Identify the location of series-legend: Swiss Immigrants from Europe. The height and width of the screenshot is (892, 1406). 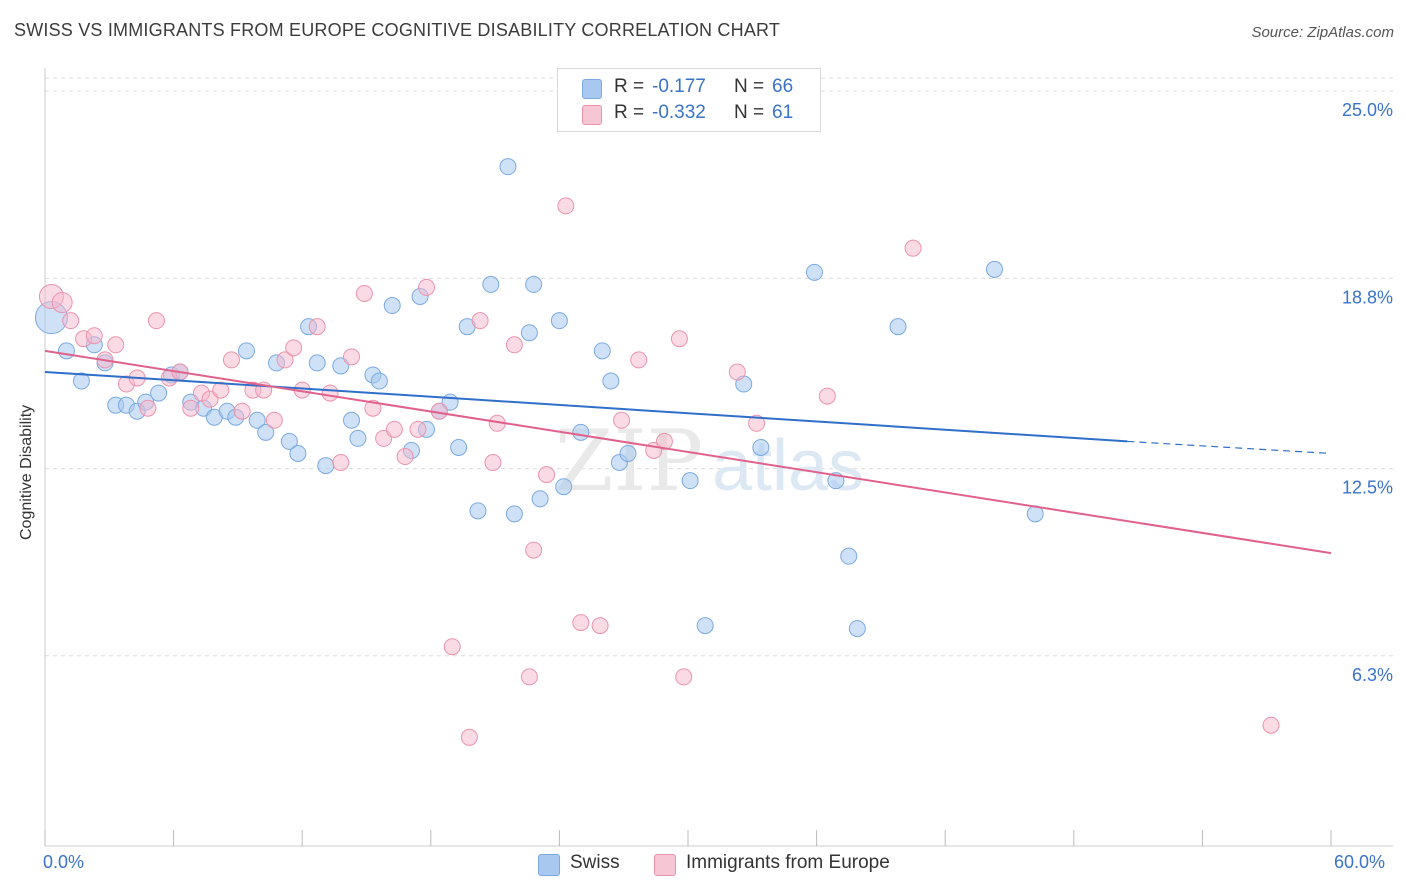
(703, 865).